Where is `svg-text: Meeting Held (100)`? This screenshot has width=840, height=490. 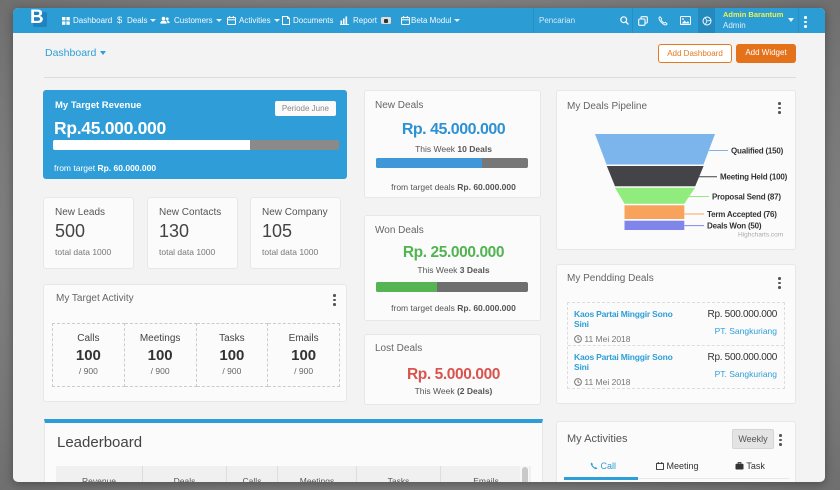
svg-text: Meeting Held (100) is located at coordinates (754, 177).